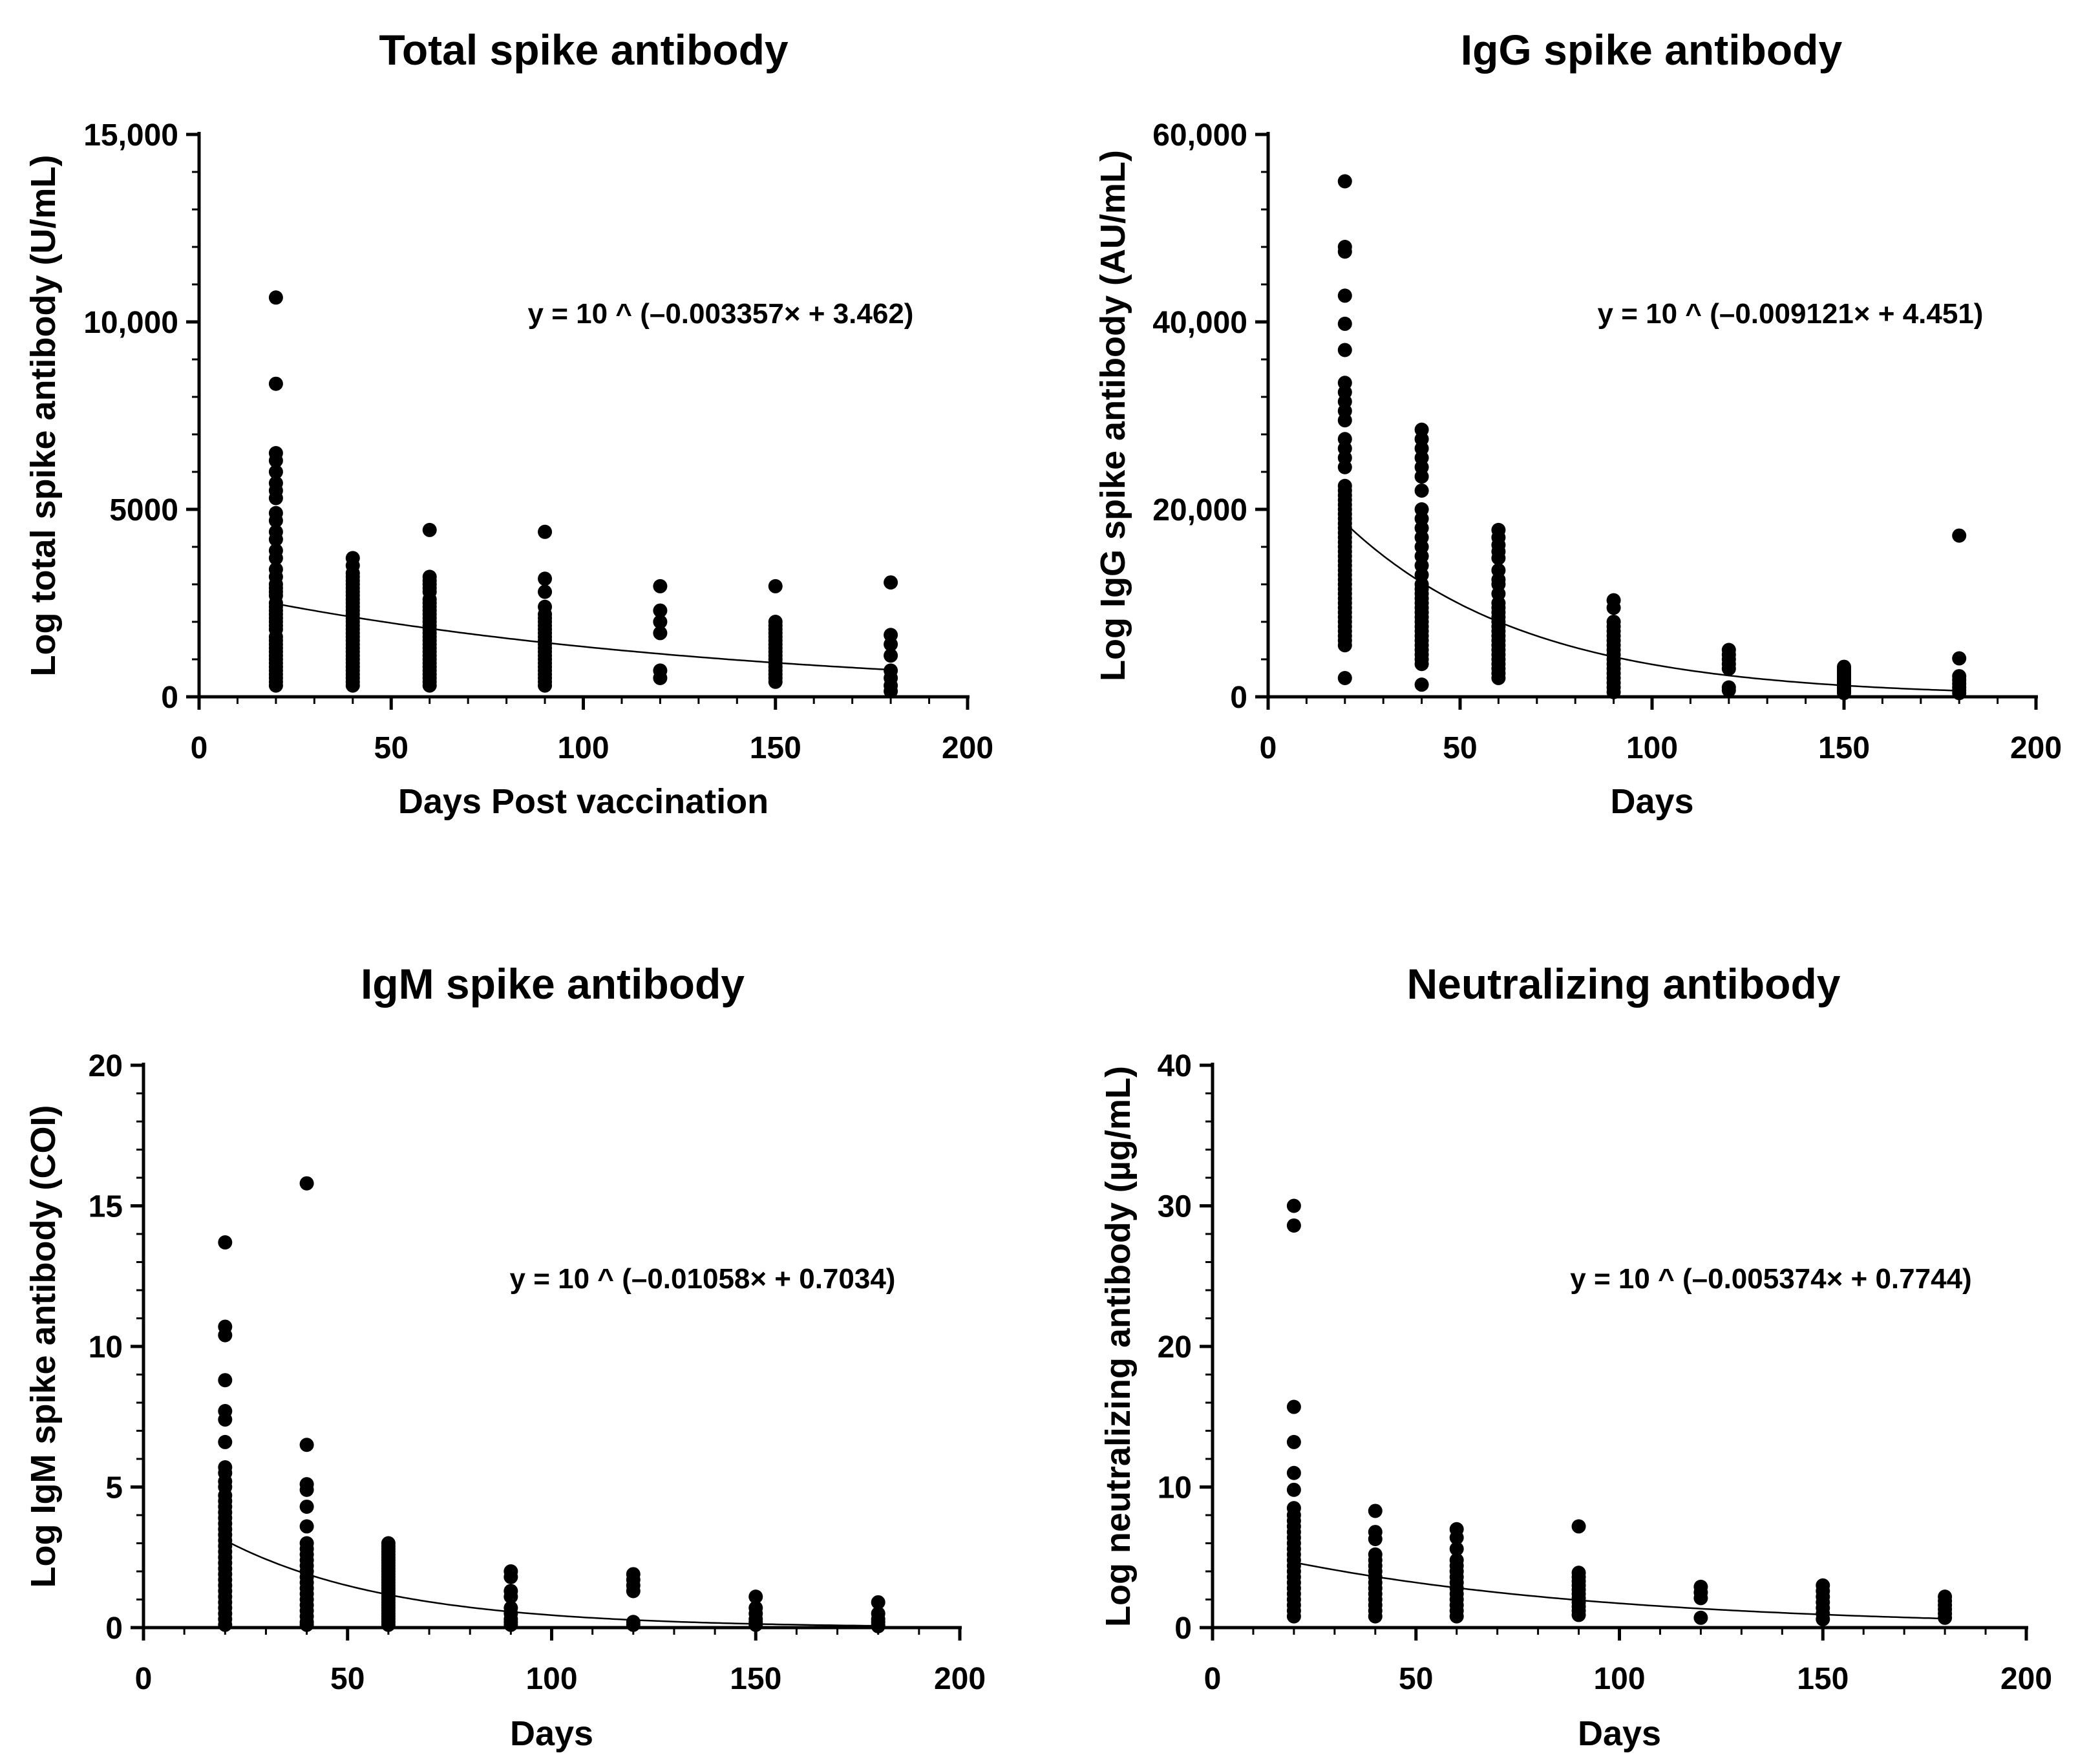 The height and width of the screenshot is (1764, 2078). I want to click on chart-title: IgG spike antibody, so click(1652, 50).